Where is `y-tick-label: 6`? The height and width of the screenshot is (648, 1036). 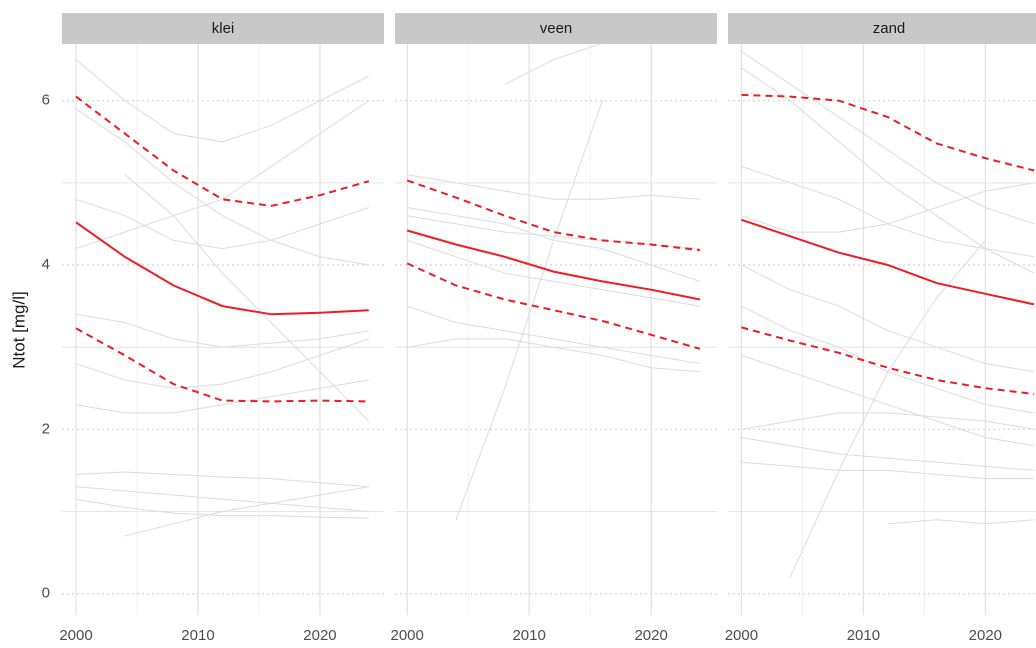 y-tick-label: 6 is located at coordinates (46, 100).